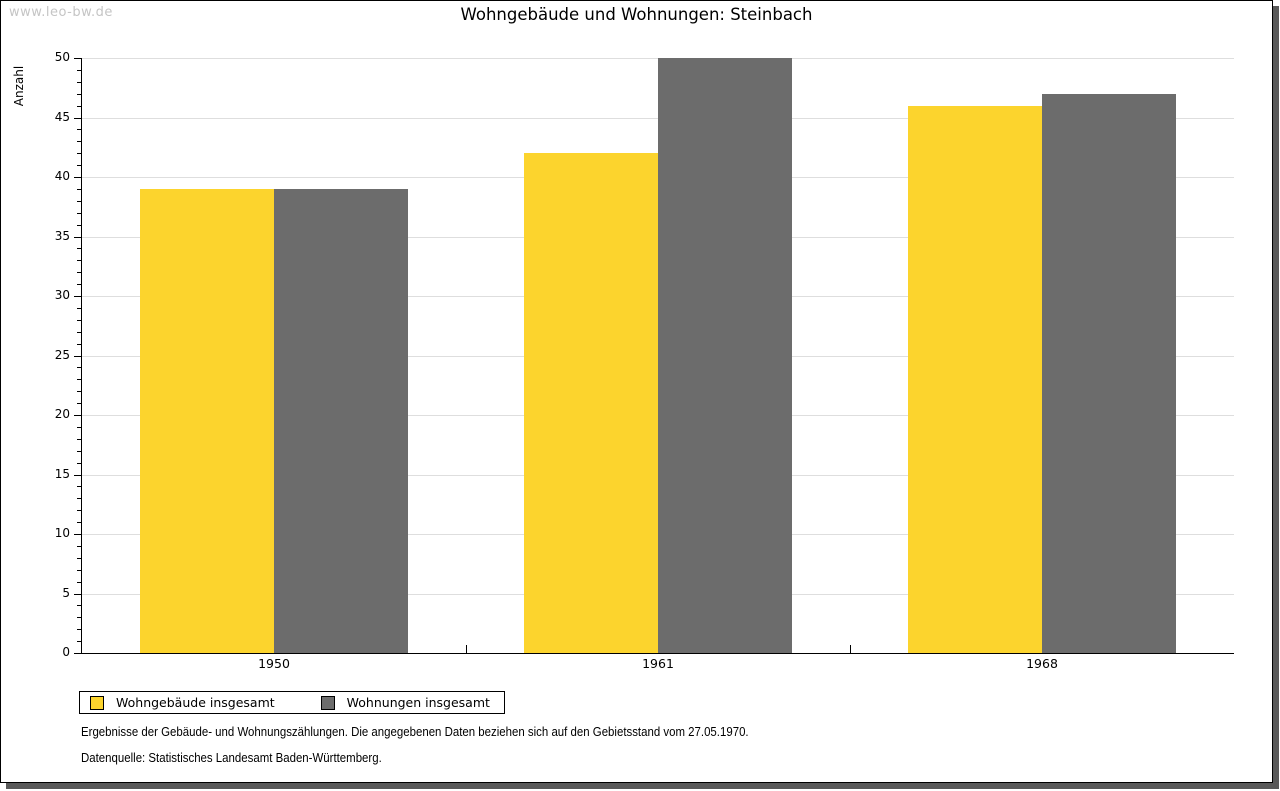 This screenshot has height=791, width=1280. Describe the element at coordinates (62, 414) in the screenshot. I see `y-tick-label-20: 20` at that location.